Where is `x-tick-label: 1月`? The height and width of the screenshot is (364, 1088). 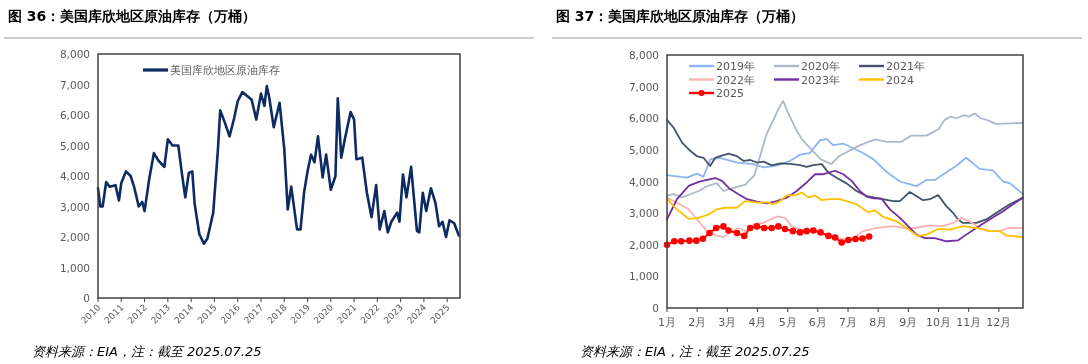 x-tick-label: 1月 is located at coordinates (667, 322).